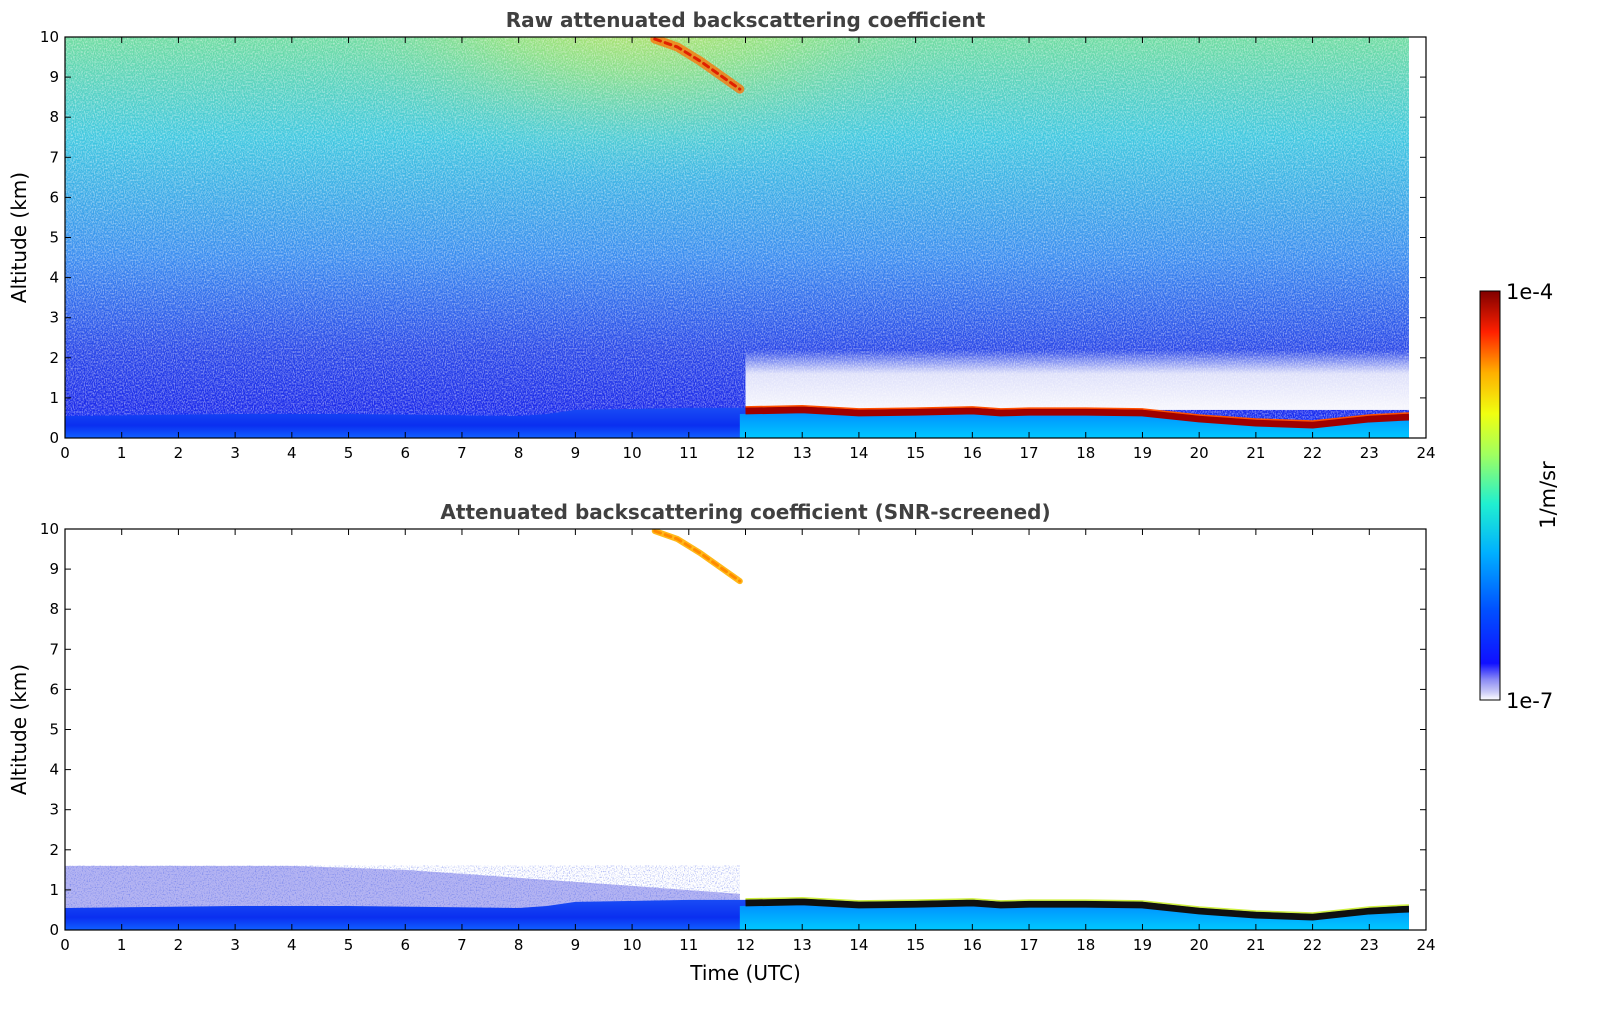 The width and height of the screenshot is (1606, 1020). What do you see at coordinates (1529, 701) in the screenshot?
I see `colorbar-min-label: 1e-7` at bounding box center [1529, 701].